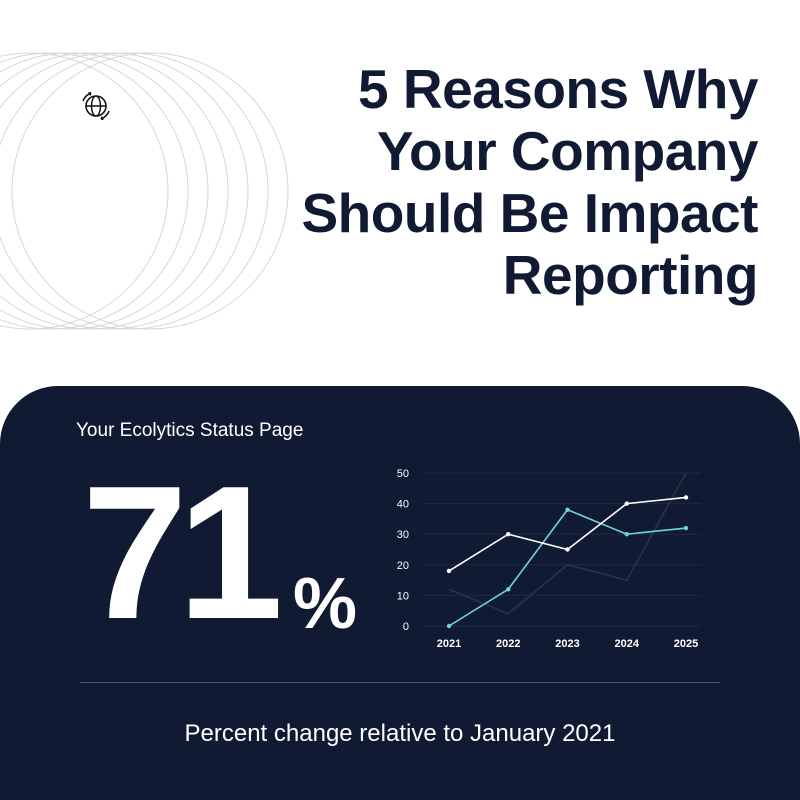  What do you see at coordinates (686, 644) in the screenshot?
I see `x-tick-label: 2025` at bounding box center [686, 644].